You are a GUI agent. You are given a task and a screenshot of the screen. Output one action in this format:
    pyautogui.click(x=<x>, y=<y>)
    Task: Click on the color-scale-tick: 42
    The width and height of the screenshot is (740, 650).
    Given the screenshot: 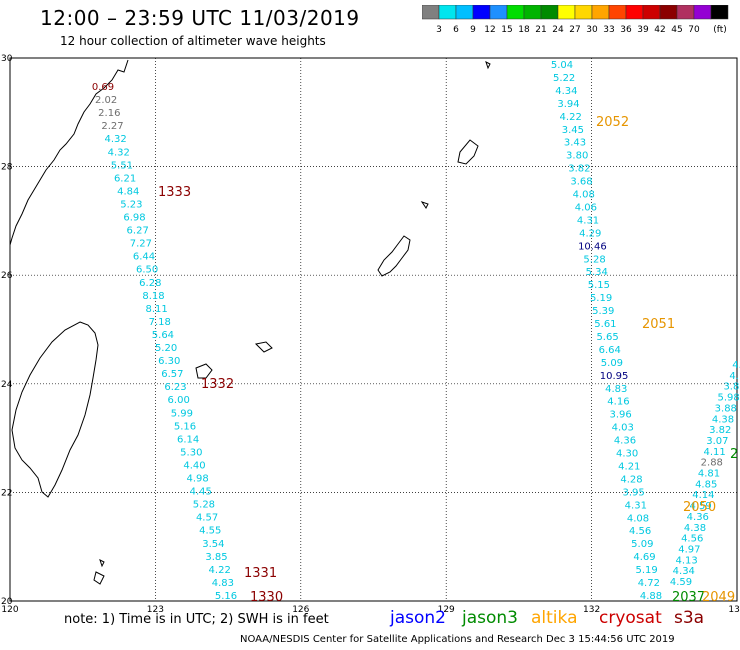 What is the action you would take?
    pyautogui.click(x=659, y=30)
    